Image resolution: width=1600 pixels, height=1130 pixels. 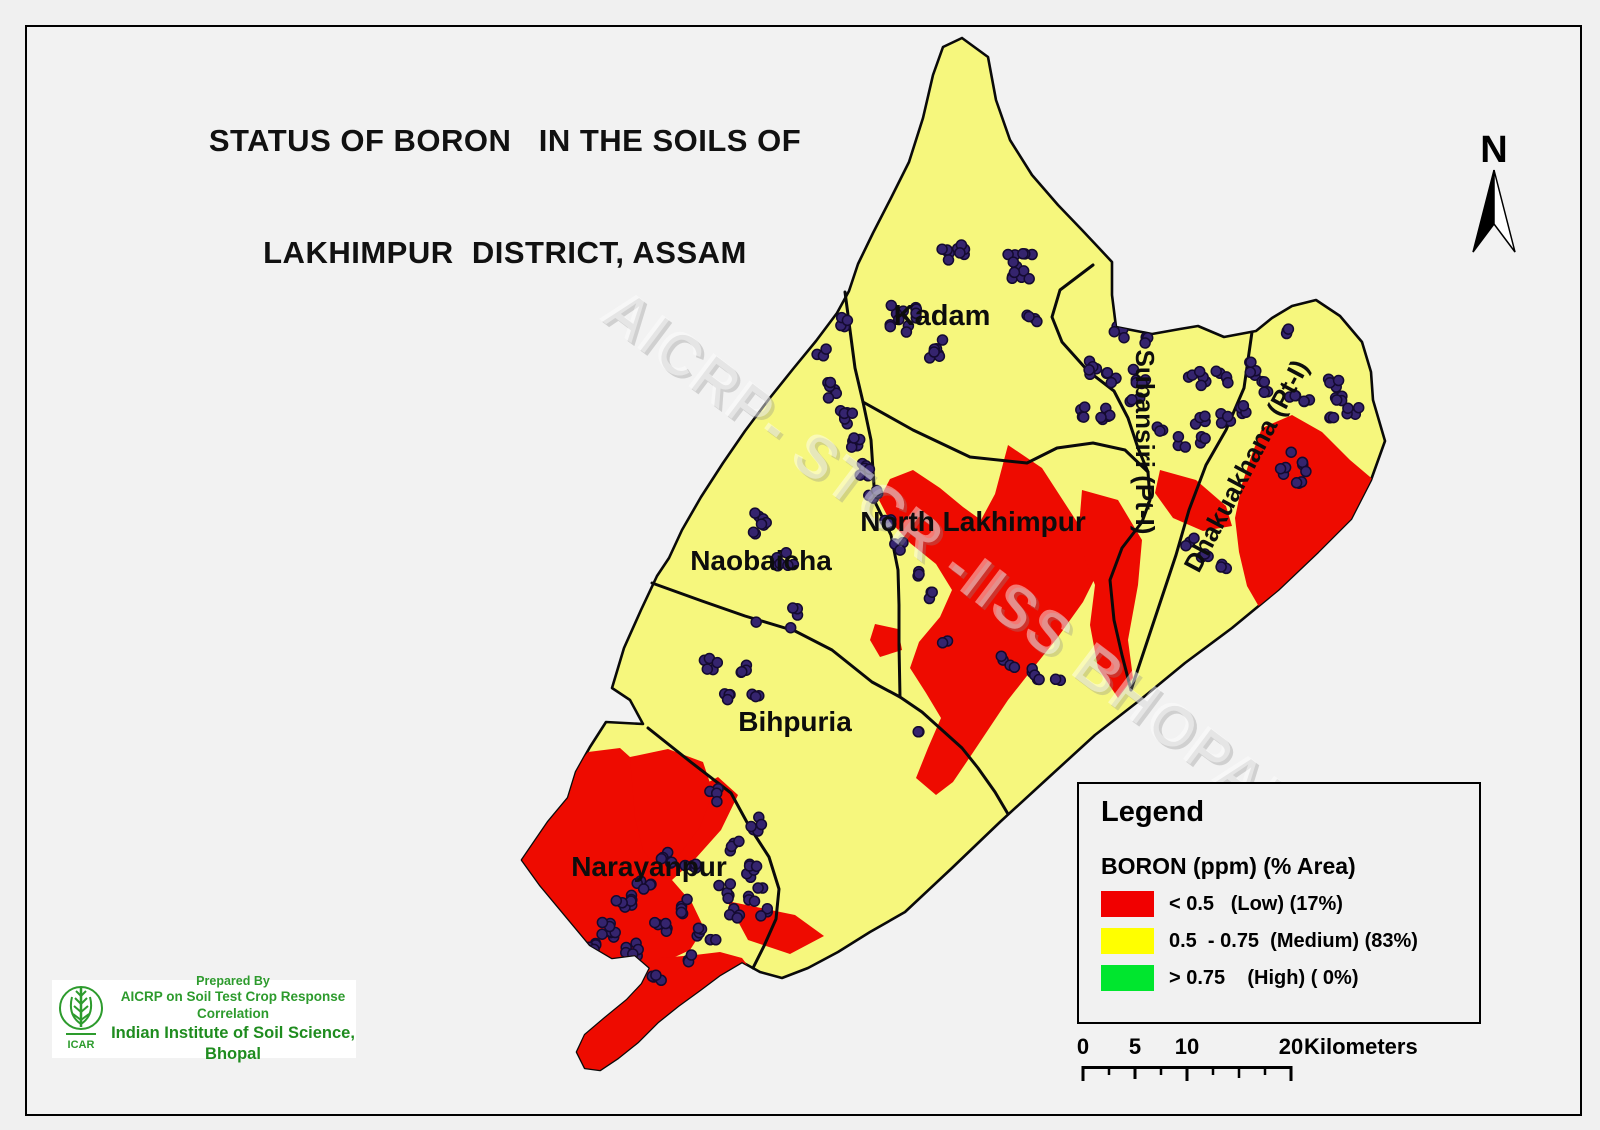 I want to click on map-title-line2: LAKHIMPUR DISTRICT, ASSAM, so click(x=505, y=252).